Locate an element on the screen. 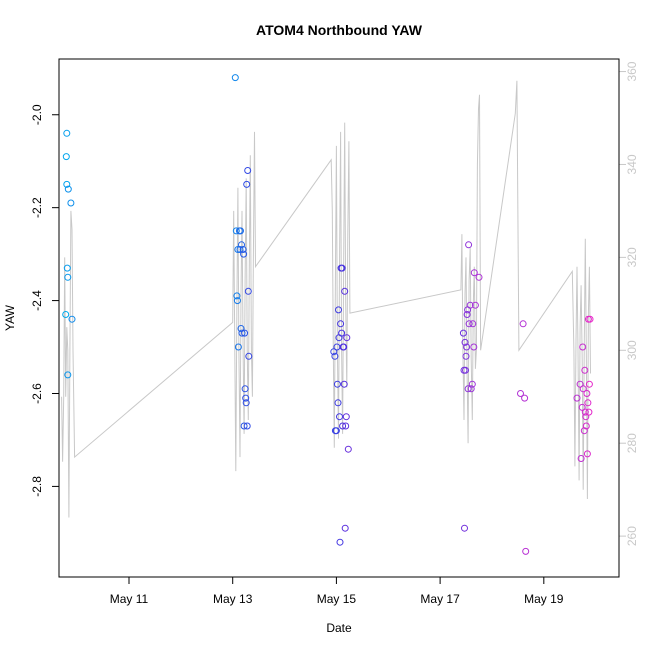 This screenshot has width=650, height=655. y2-tick-label: 280 is located at coordinates (632, 443).